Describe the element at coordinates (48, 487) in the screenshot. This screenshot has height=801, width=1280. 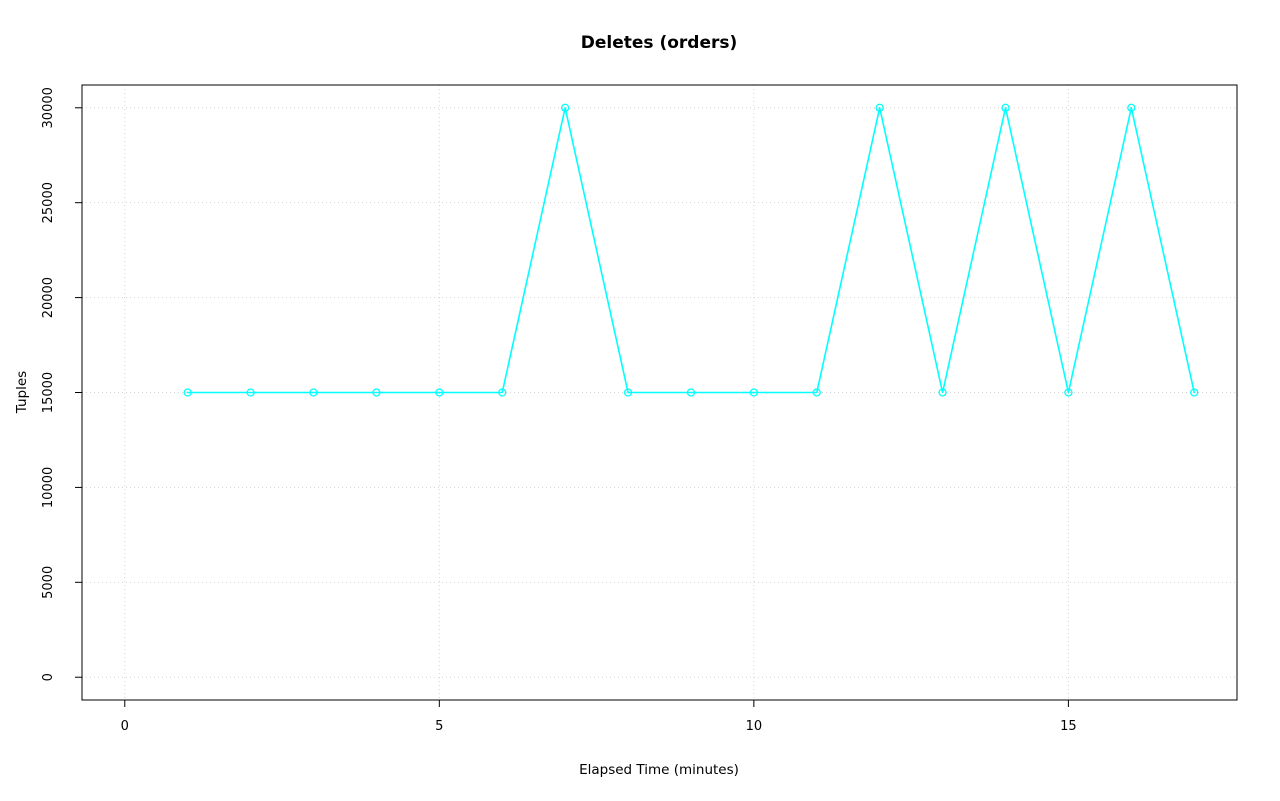
I see `y-tick-label: 10000` at that location.